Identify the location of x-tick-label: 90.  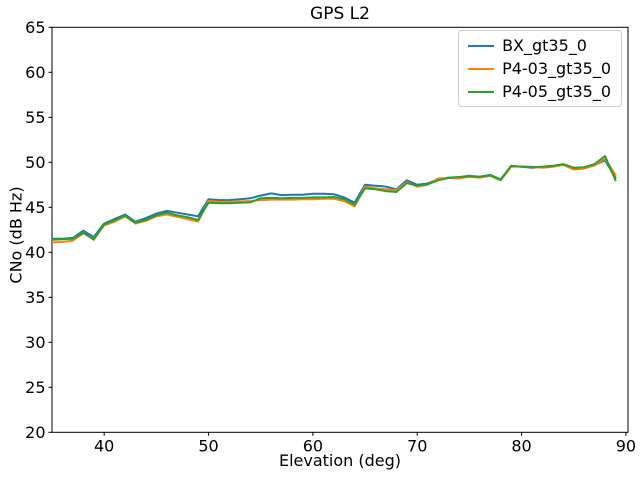
(626, 445).